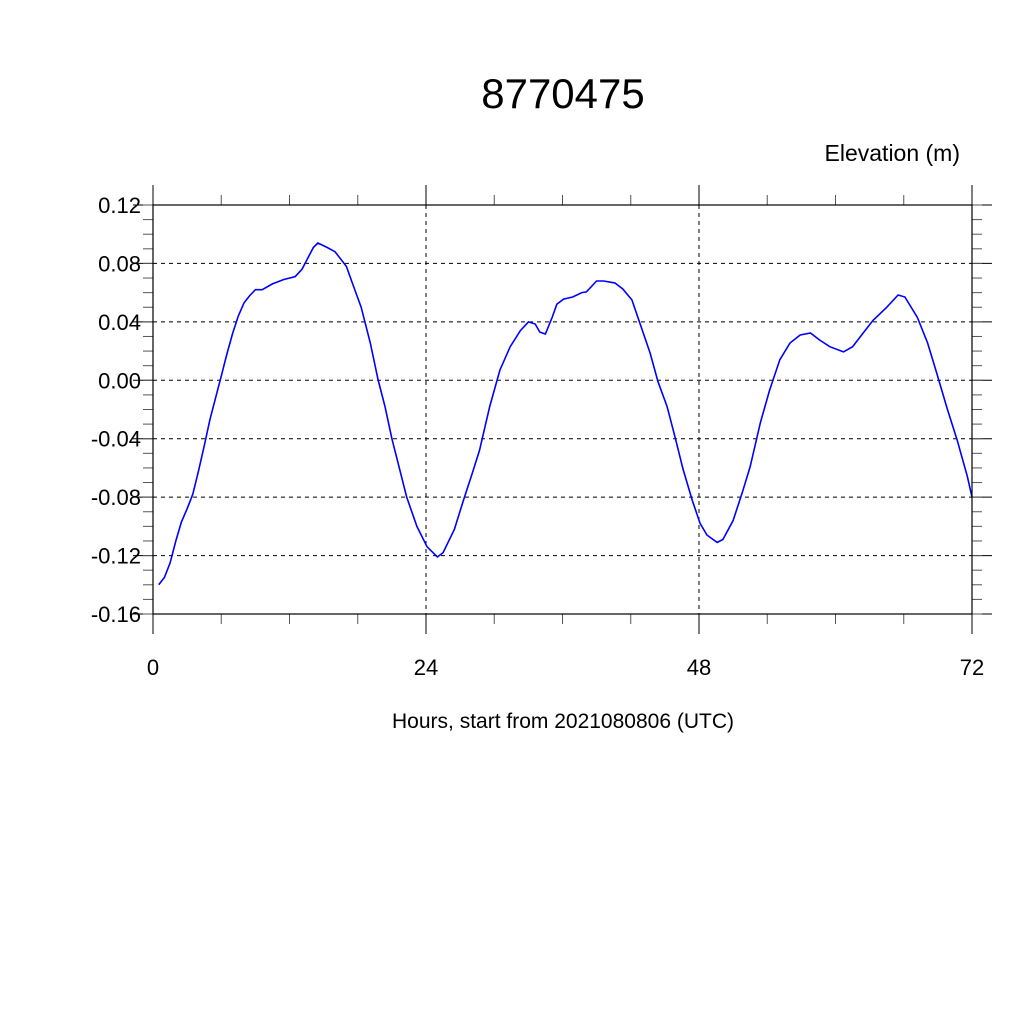 Image resolution: width=1024 pixels, height=1024 pixels. What do you see at coordinates (116, 439) in the screenshot?
I see `y-tick-label: -0.04` at bounding box center [116, 439].